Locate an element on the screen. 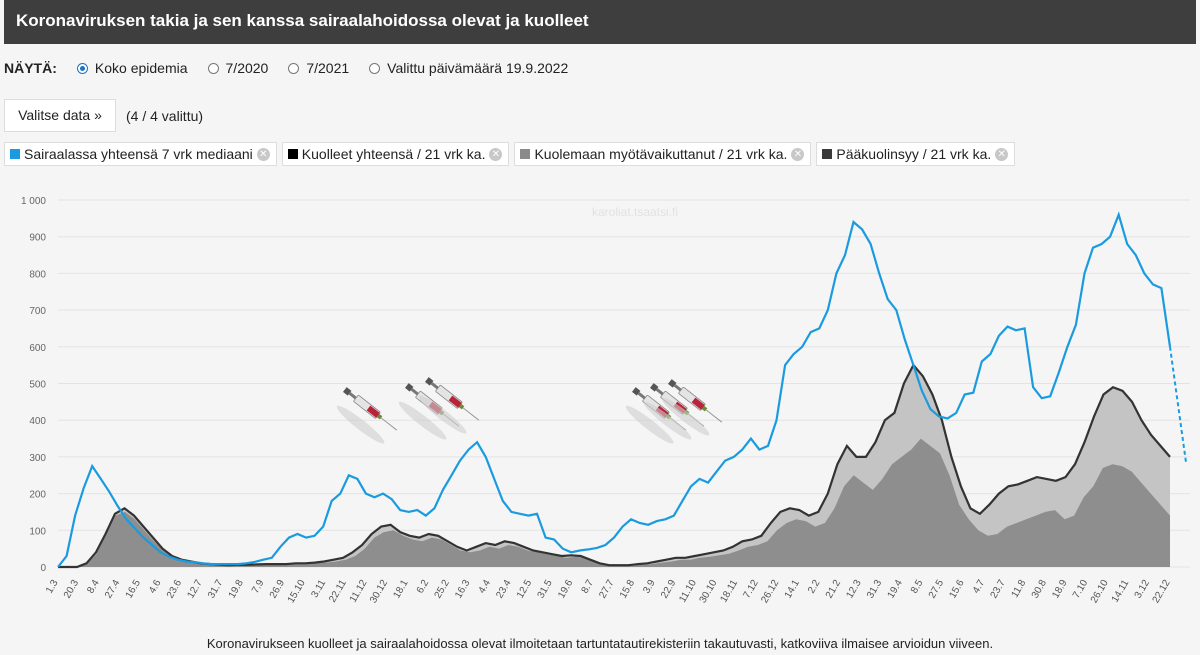 The width and height of the screenshot is (1200, 655). y-tick-label: 900 is located at coordinates (37, 238).